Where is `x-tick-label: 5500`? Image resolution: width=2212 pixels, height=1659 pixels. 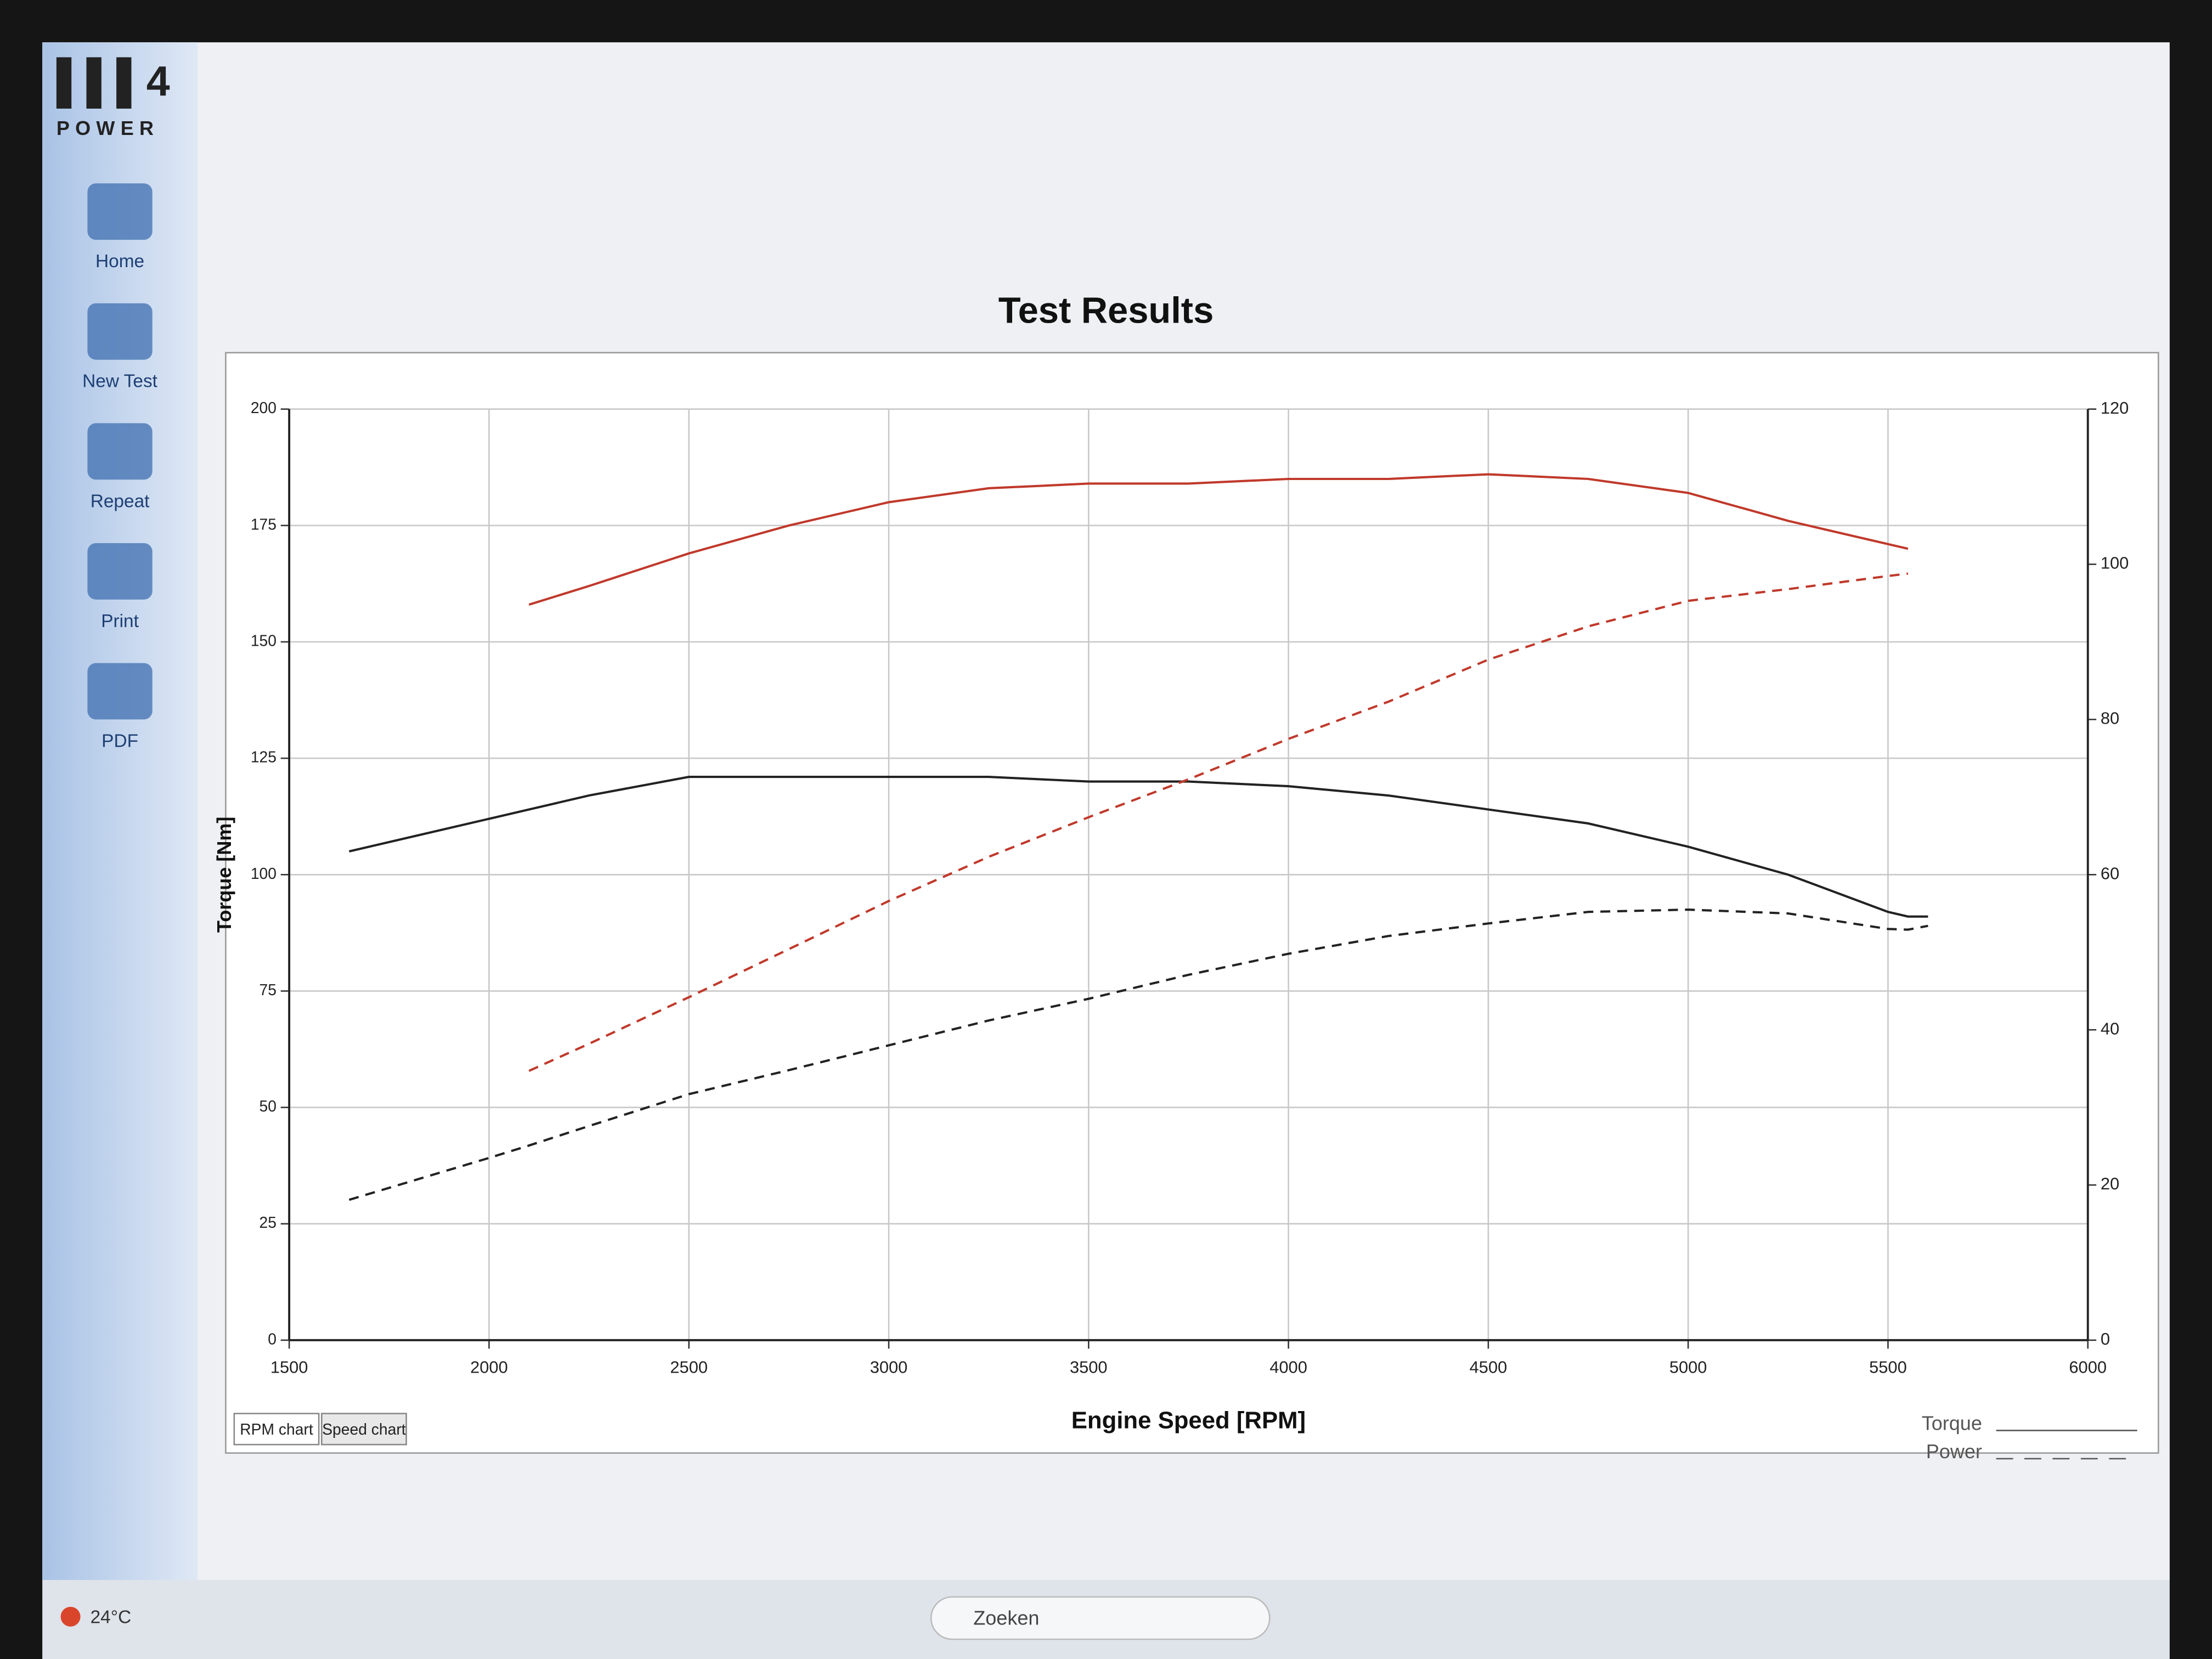
x-tick-label: 5500 is located at coordinates (1888, 1366).